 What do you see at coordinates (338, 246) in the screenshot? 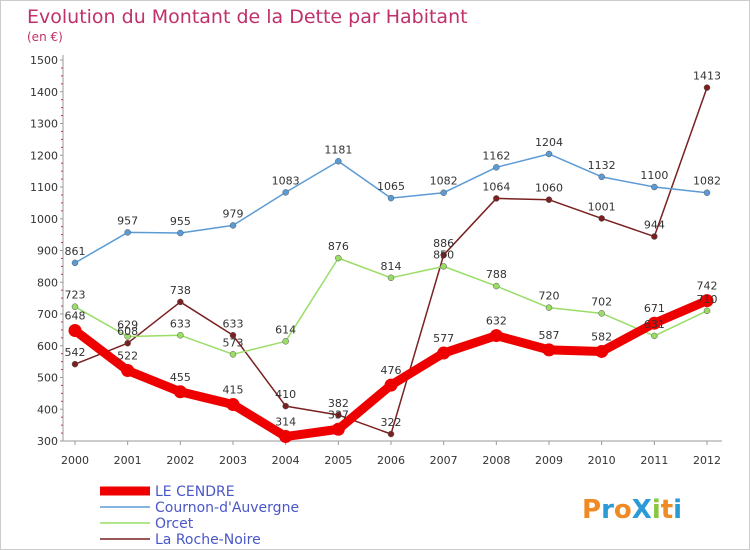
I see `data-label: 876` at bounding box center [338, 246].